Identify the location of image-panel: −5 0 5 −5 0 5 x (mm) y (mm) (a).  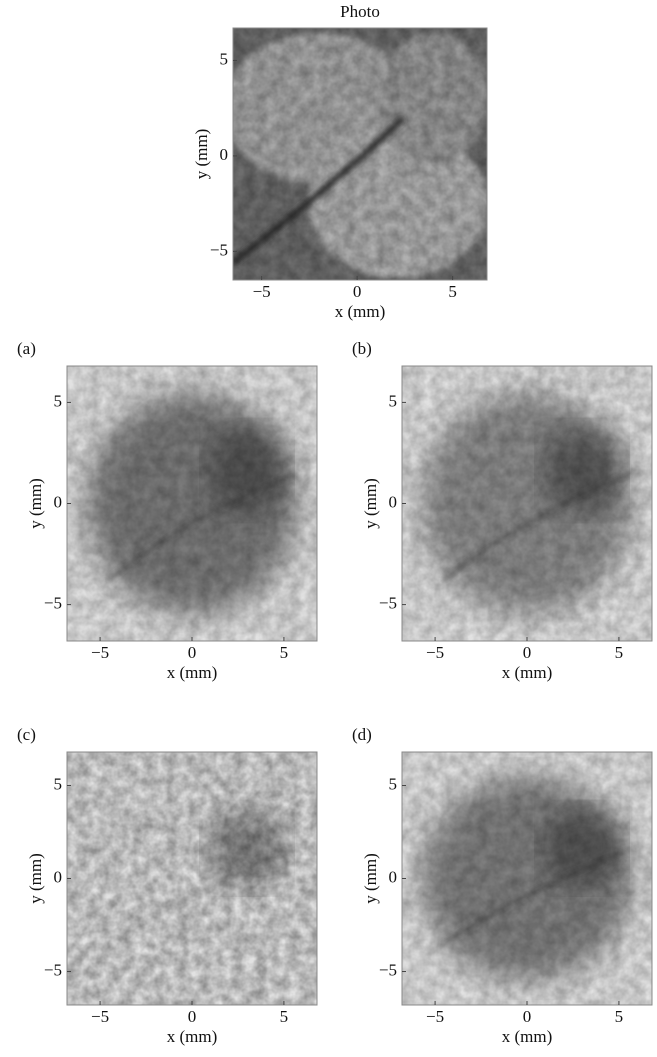
(167, 510).